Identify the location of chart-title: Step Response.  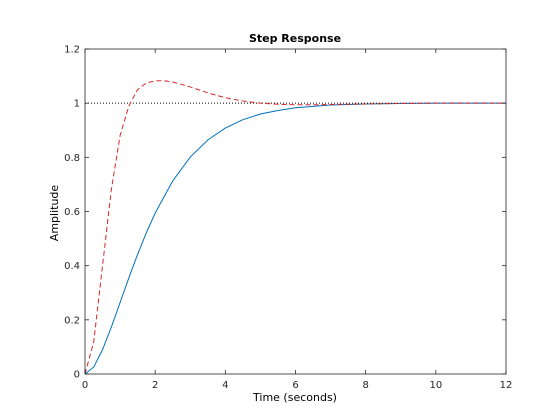
(295, 38).